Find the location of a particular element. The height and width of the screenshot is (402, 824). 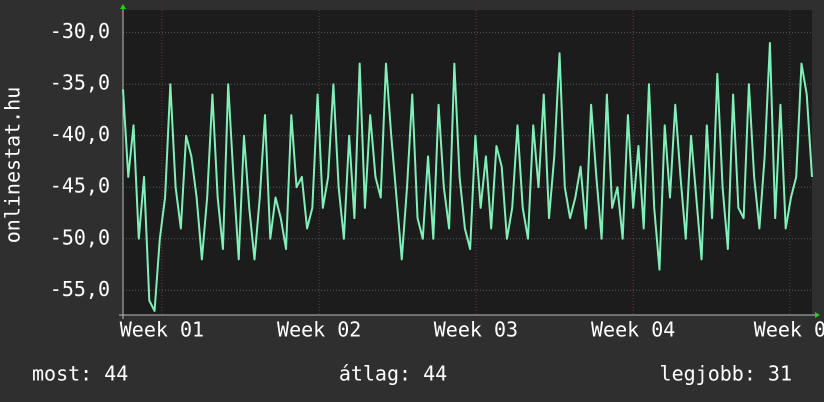

y-tick-label: -50,0 is located at coordinates (80, 237).